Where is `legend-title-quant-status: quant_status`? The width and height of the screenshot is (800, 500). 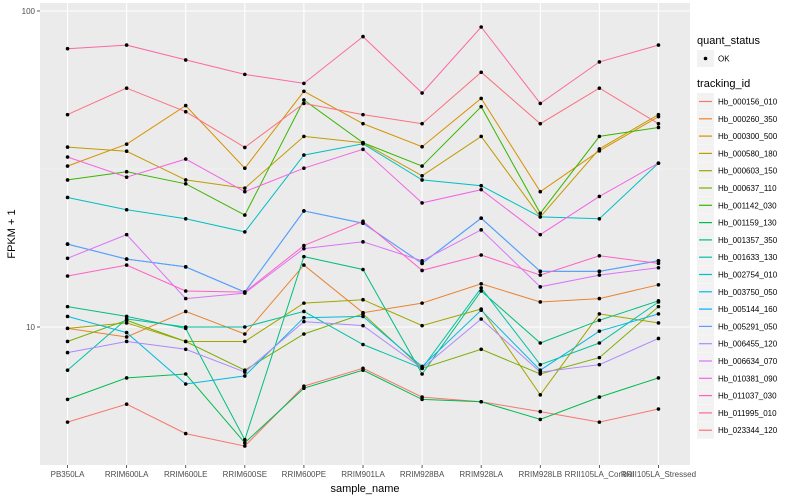
legend-title-quant-status: quant_status is located at coordinates (728, 41).